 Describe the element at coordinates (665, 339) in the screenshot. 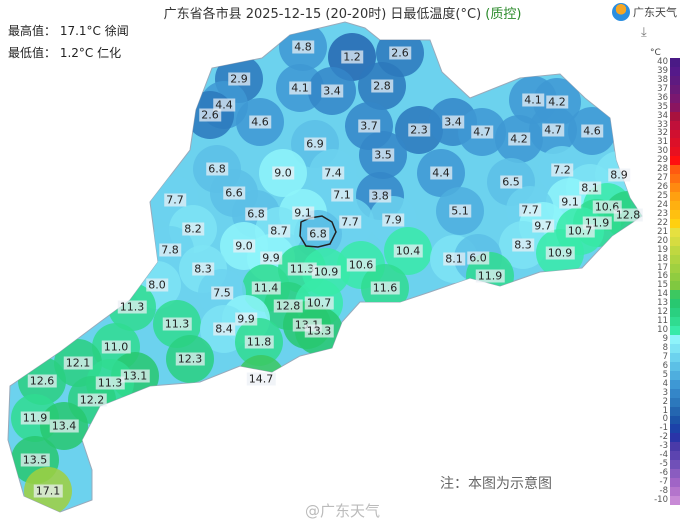

I see `legend-tick-label: 9` at that location.